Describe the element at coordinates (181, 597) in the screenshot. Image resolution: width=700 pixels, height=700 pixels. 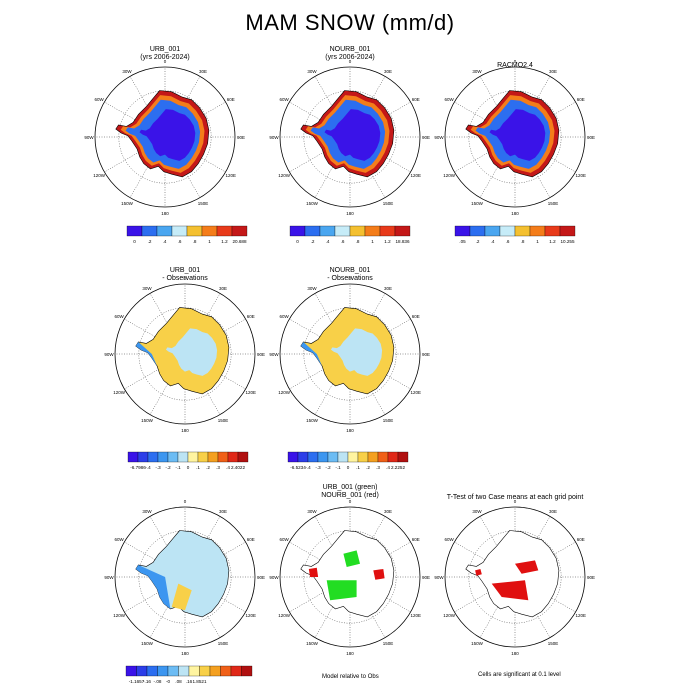
I see `diff-positive-zone` at that location.